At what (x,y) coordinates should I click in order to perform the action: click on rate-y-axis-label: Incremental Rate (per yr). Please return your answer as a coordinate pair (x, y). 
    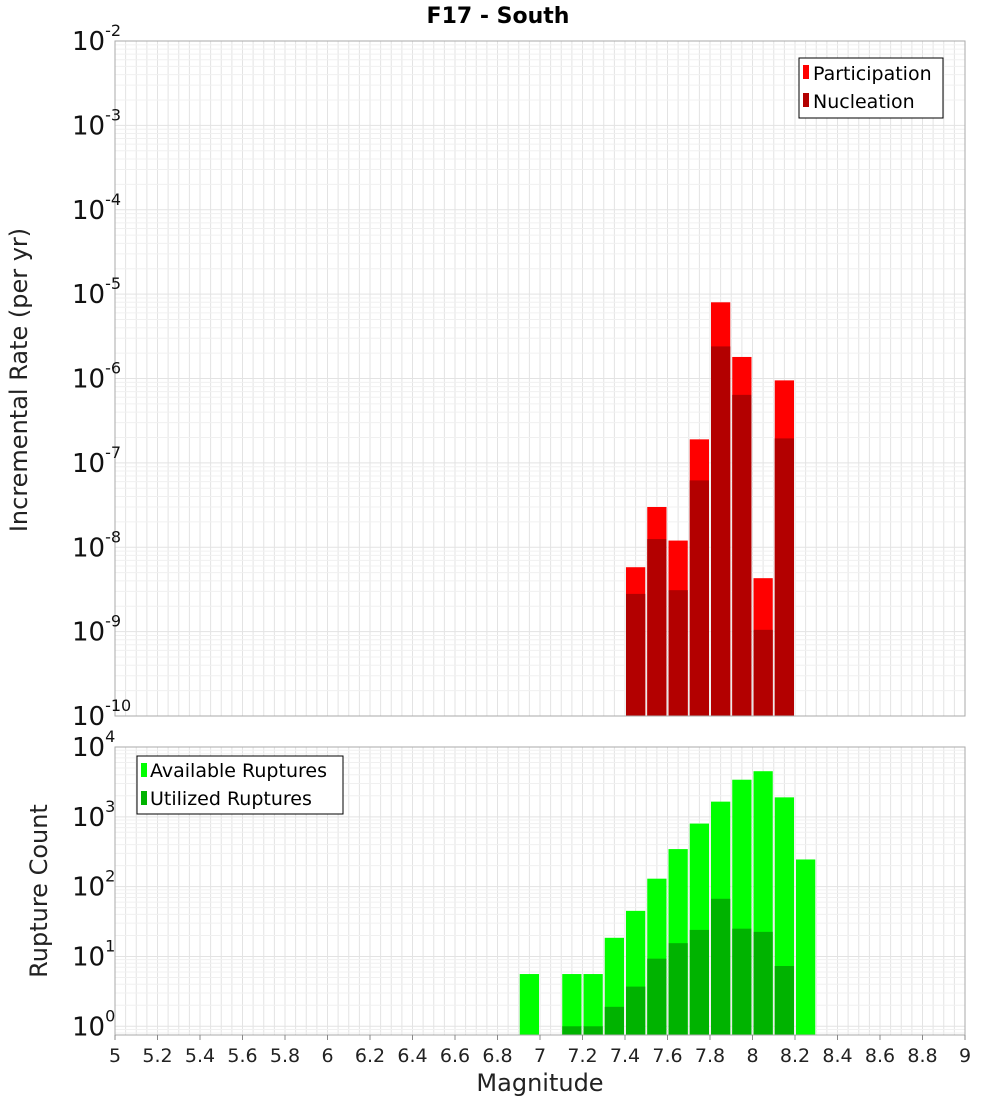
    Looking at the image, I should click on (19, 380).